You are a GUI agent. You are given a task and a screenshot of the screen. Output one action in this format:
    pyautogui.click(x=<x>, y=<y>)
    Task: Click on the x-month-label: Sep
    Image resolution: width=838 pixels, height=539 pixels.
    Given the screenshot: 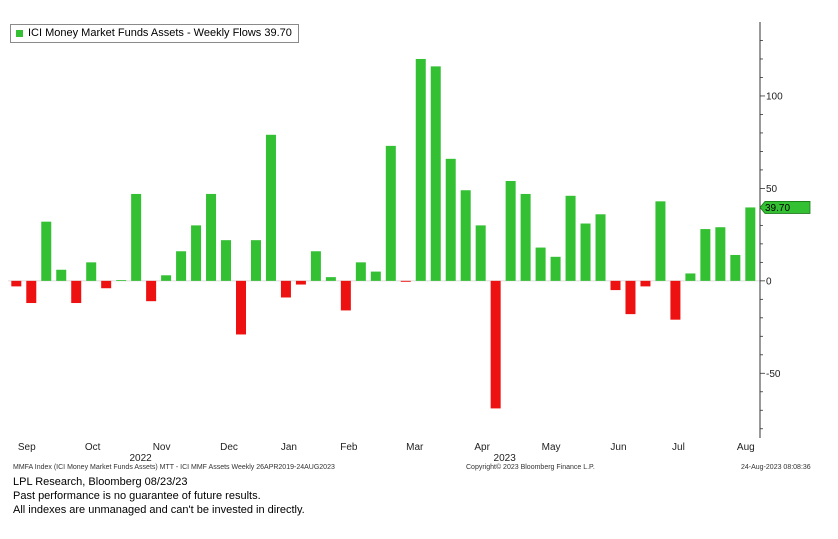 What is the action you would take?
    pyautogui.click(x=27, y=447)
    